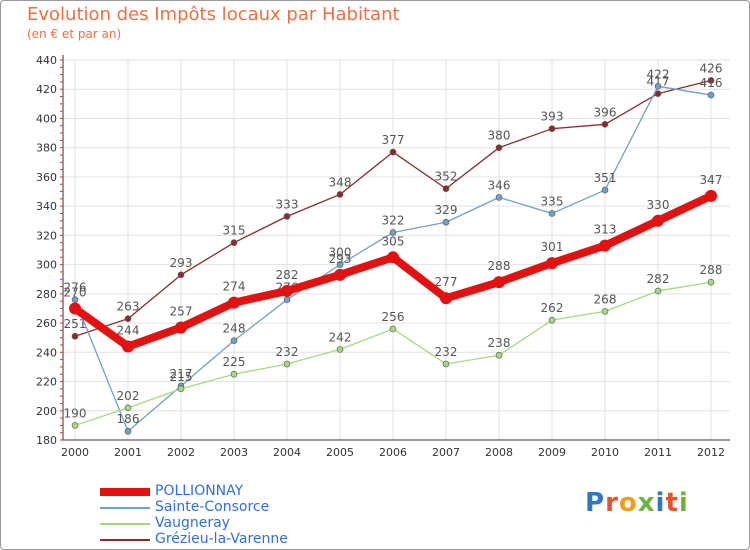 The width and height of the screenshot is (750, 550). I want to click on legend-item-sainte-consorce: Sainte-Consorce, so click(220, 507).